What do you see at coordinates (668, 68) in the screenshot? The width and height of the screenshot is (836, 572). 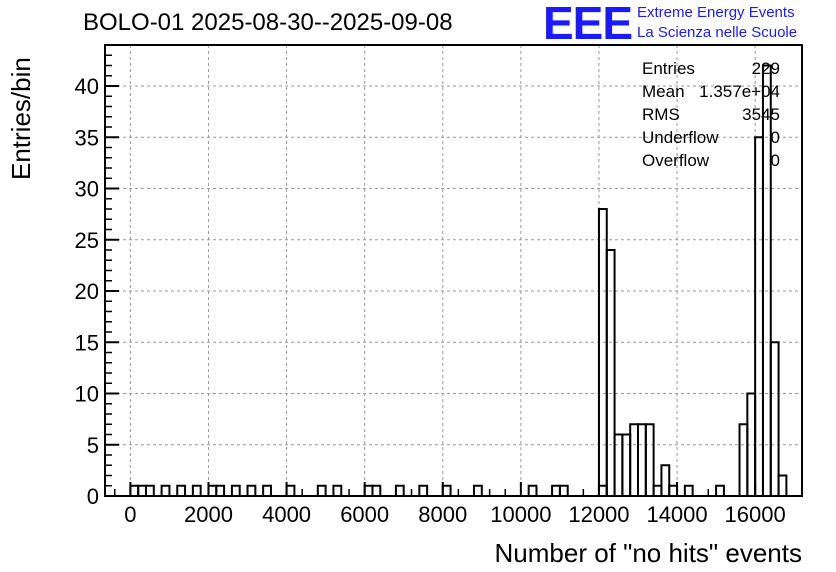 I see `stats-label: Entries` at bounding box center [668, 68].